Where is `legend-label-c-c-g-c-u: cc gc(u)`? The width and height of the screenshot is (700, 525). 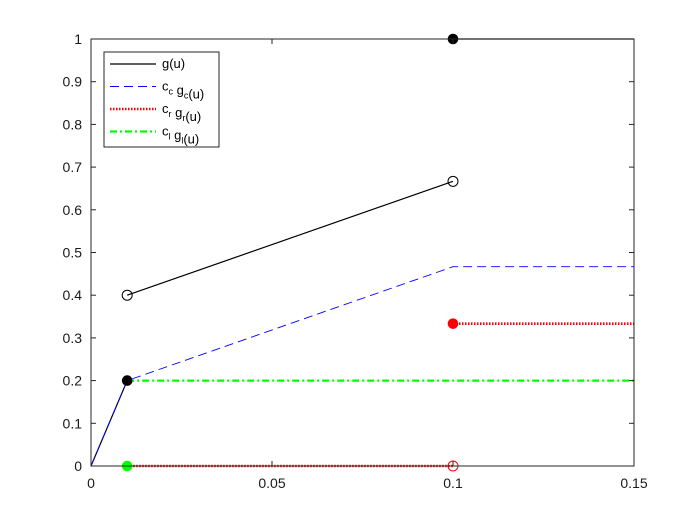 legend-label-c-c-g-c-u: cc gc(u) is located at coordinates (183, 90).